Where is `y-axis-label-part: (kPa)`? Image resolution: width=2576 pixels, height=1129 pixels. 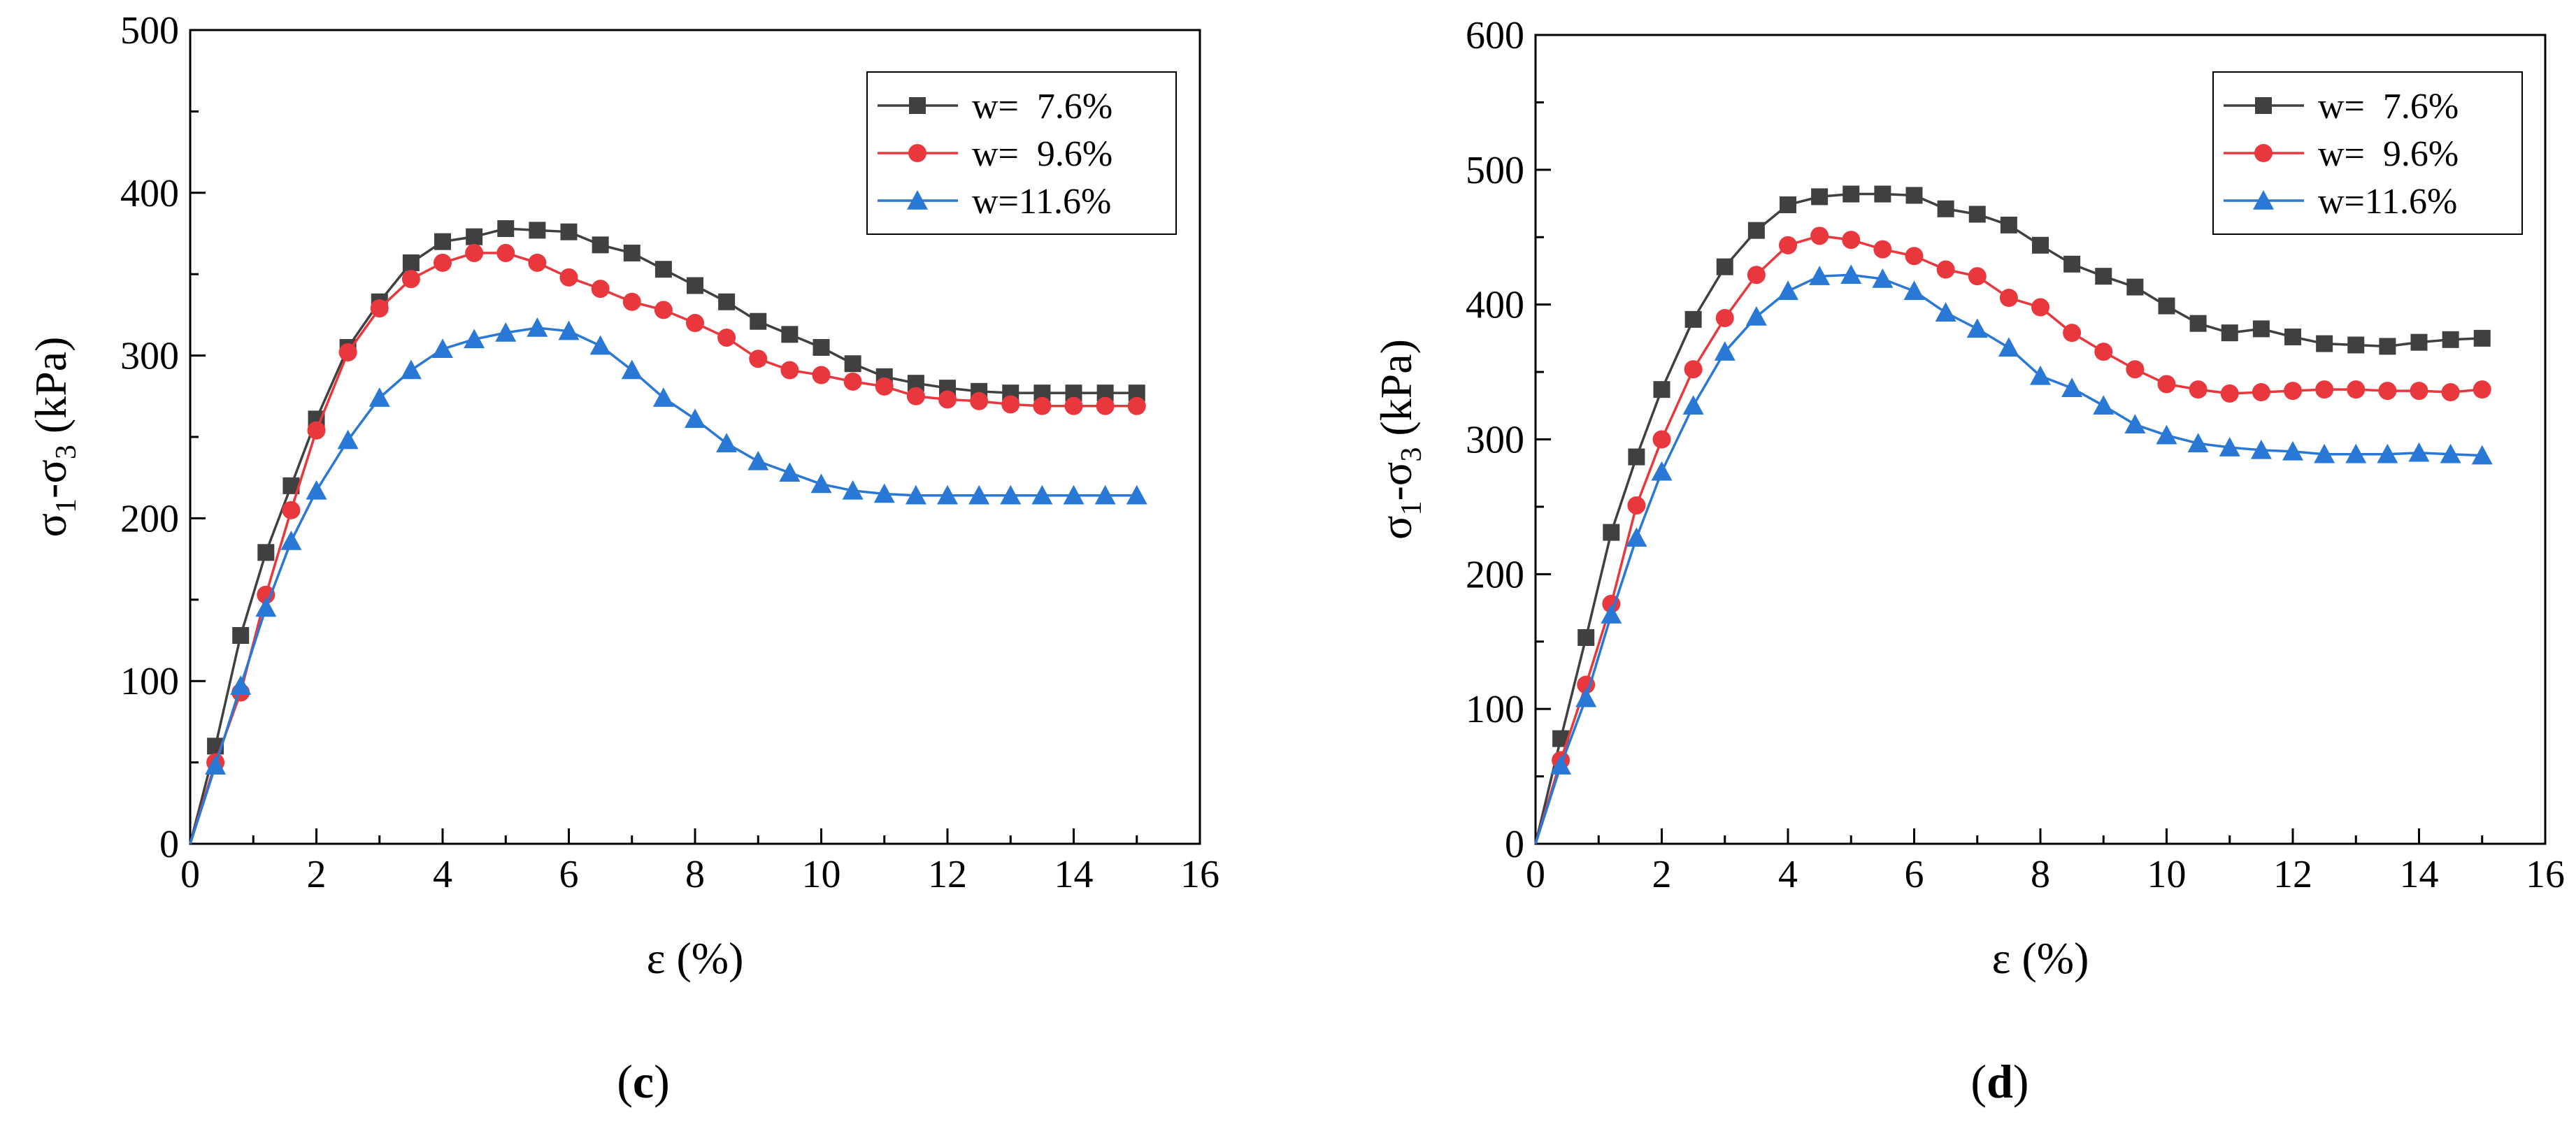
y-axis-label-part: (kPa) is located at coordinates (51, 391).